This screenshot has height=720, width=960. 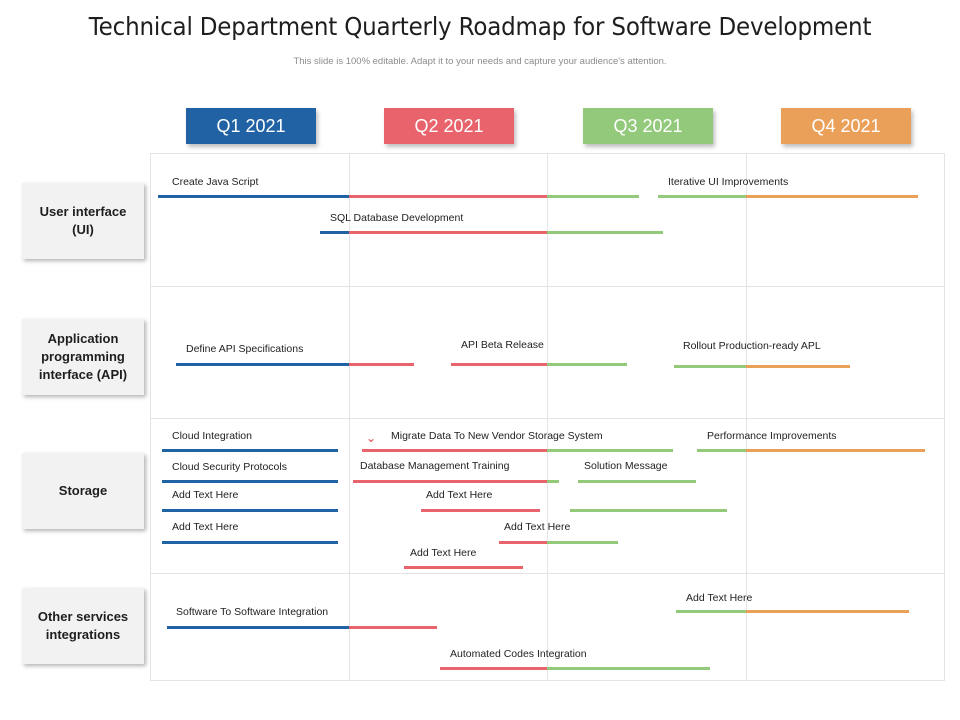 I want to click on category-api: Application programming interface (API), so click(x=83, y=357).